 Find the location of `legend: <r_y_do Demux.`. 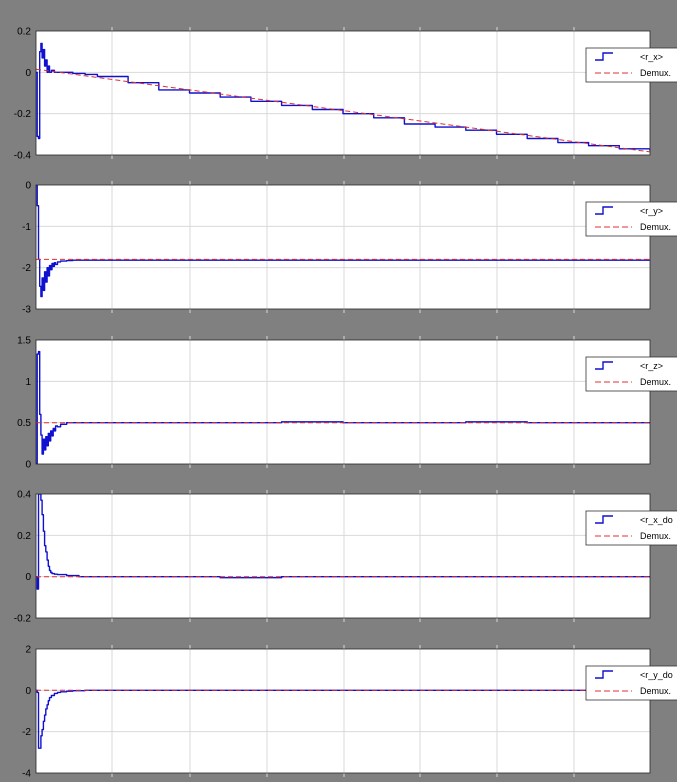

legend: <r_y_do Demux. is located at coordinates (631, 683).